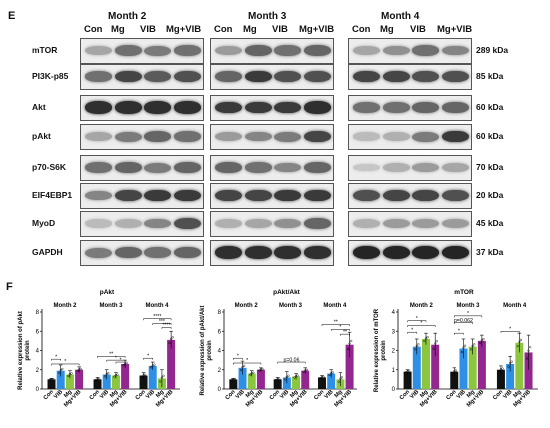  I want to click on lane-label: Con, so click(93, 29).